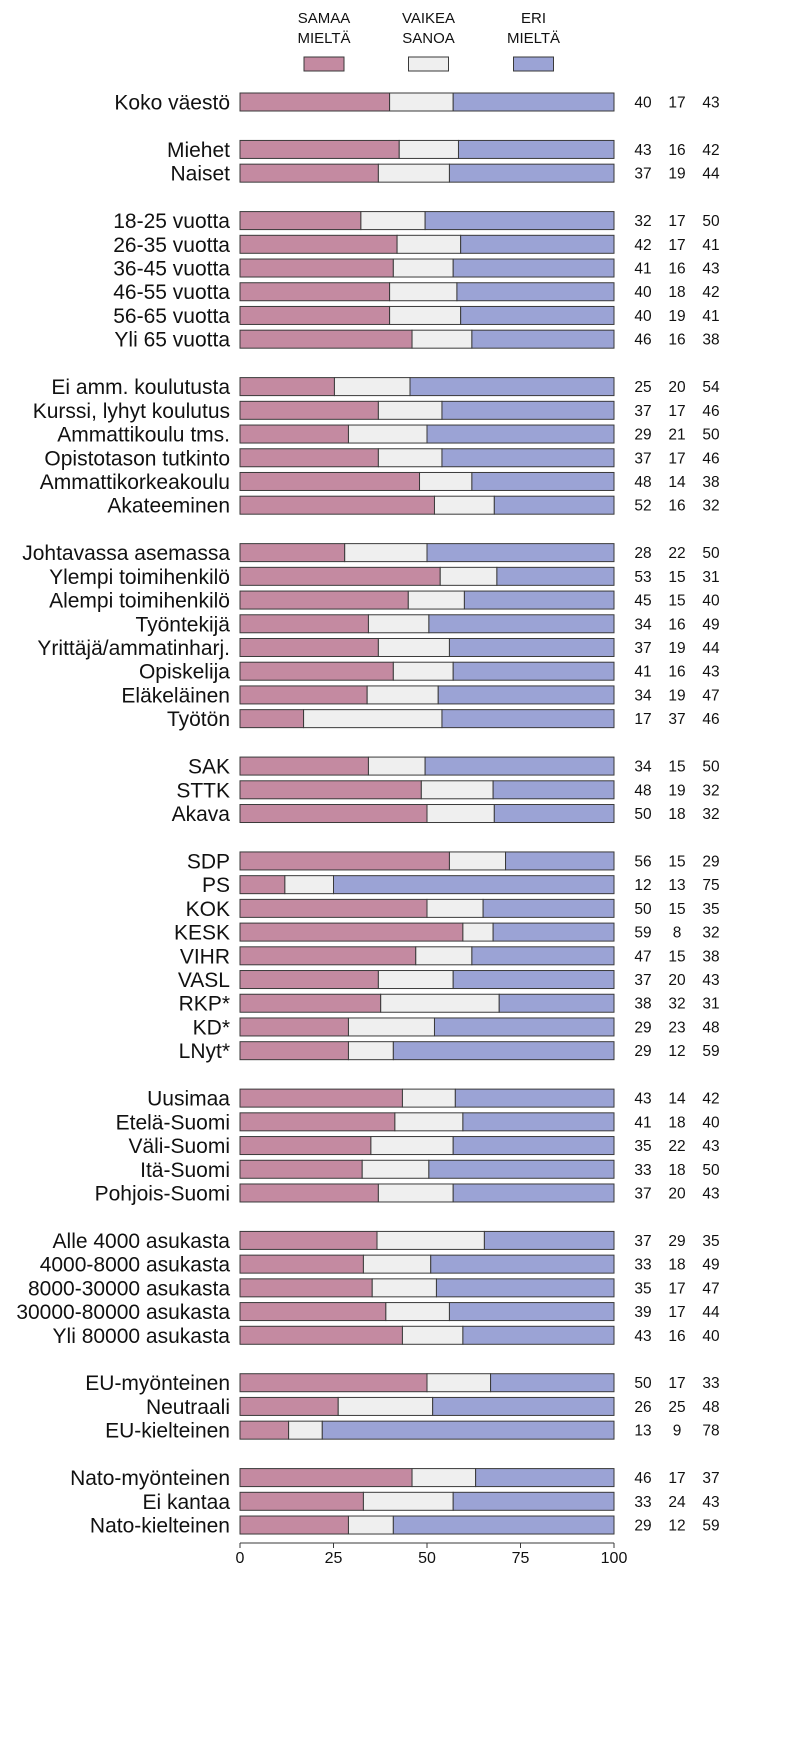 This screenshot has width=800, height=1738. Describe the element at coordinates (642, 506) in the screenshot. I see `agree-value: 52` at that location.